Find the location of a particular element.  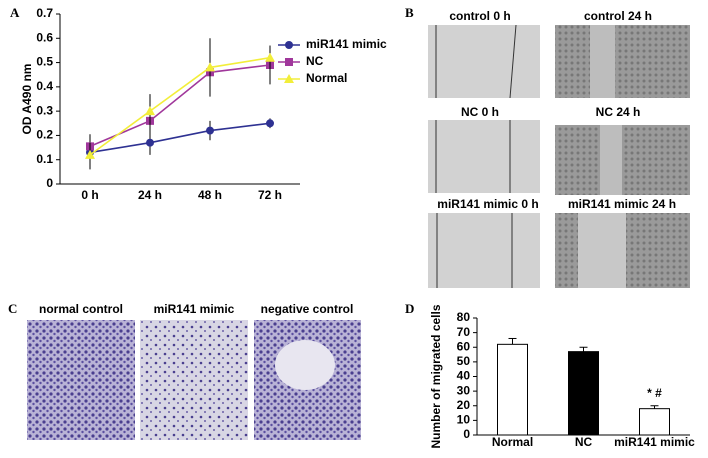

x-tick-label: 24 h is located at coordinates (150, 195).